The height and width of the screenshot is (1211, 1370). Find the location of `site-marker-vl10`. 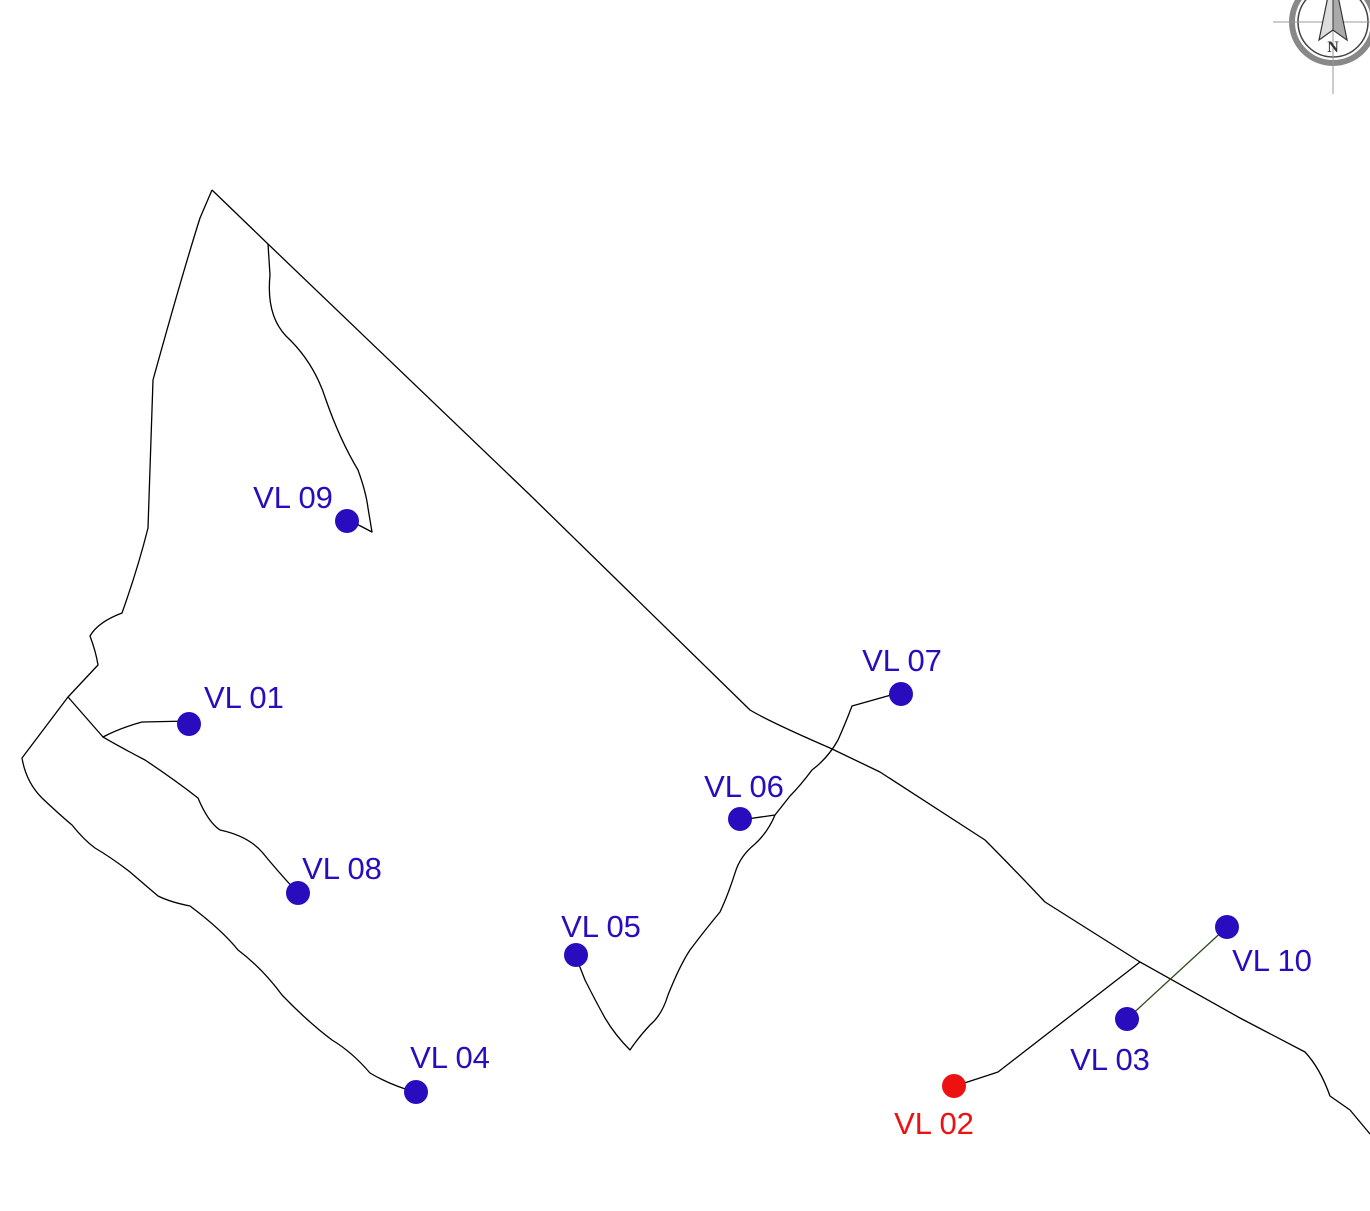

site-marker-vl10 is located at coordinates (1227, 927).